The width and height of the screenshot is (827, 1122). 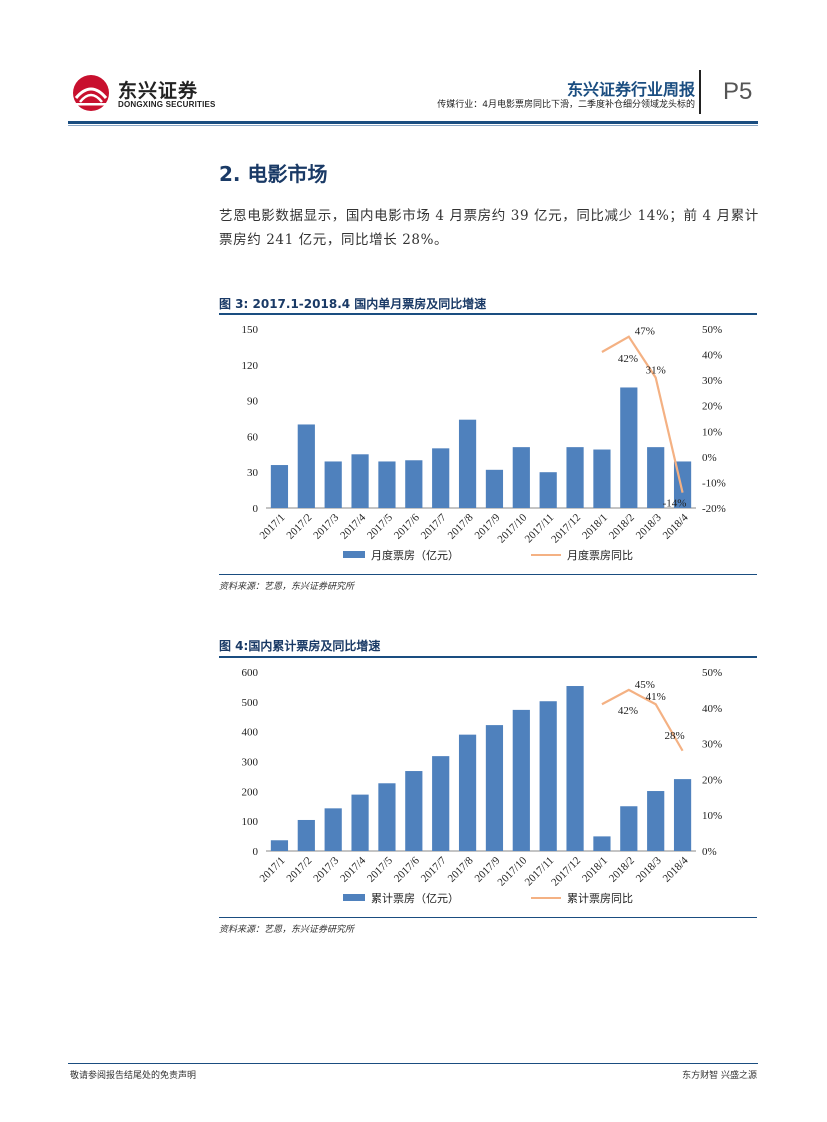 I want to click on footer-slogan: 东方财智 兴盛之源, so click(x=719, y=1076).